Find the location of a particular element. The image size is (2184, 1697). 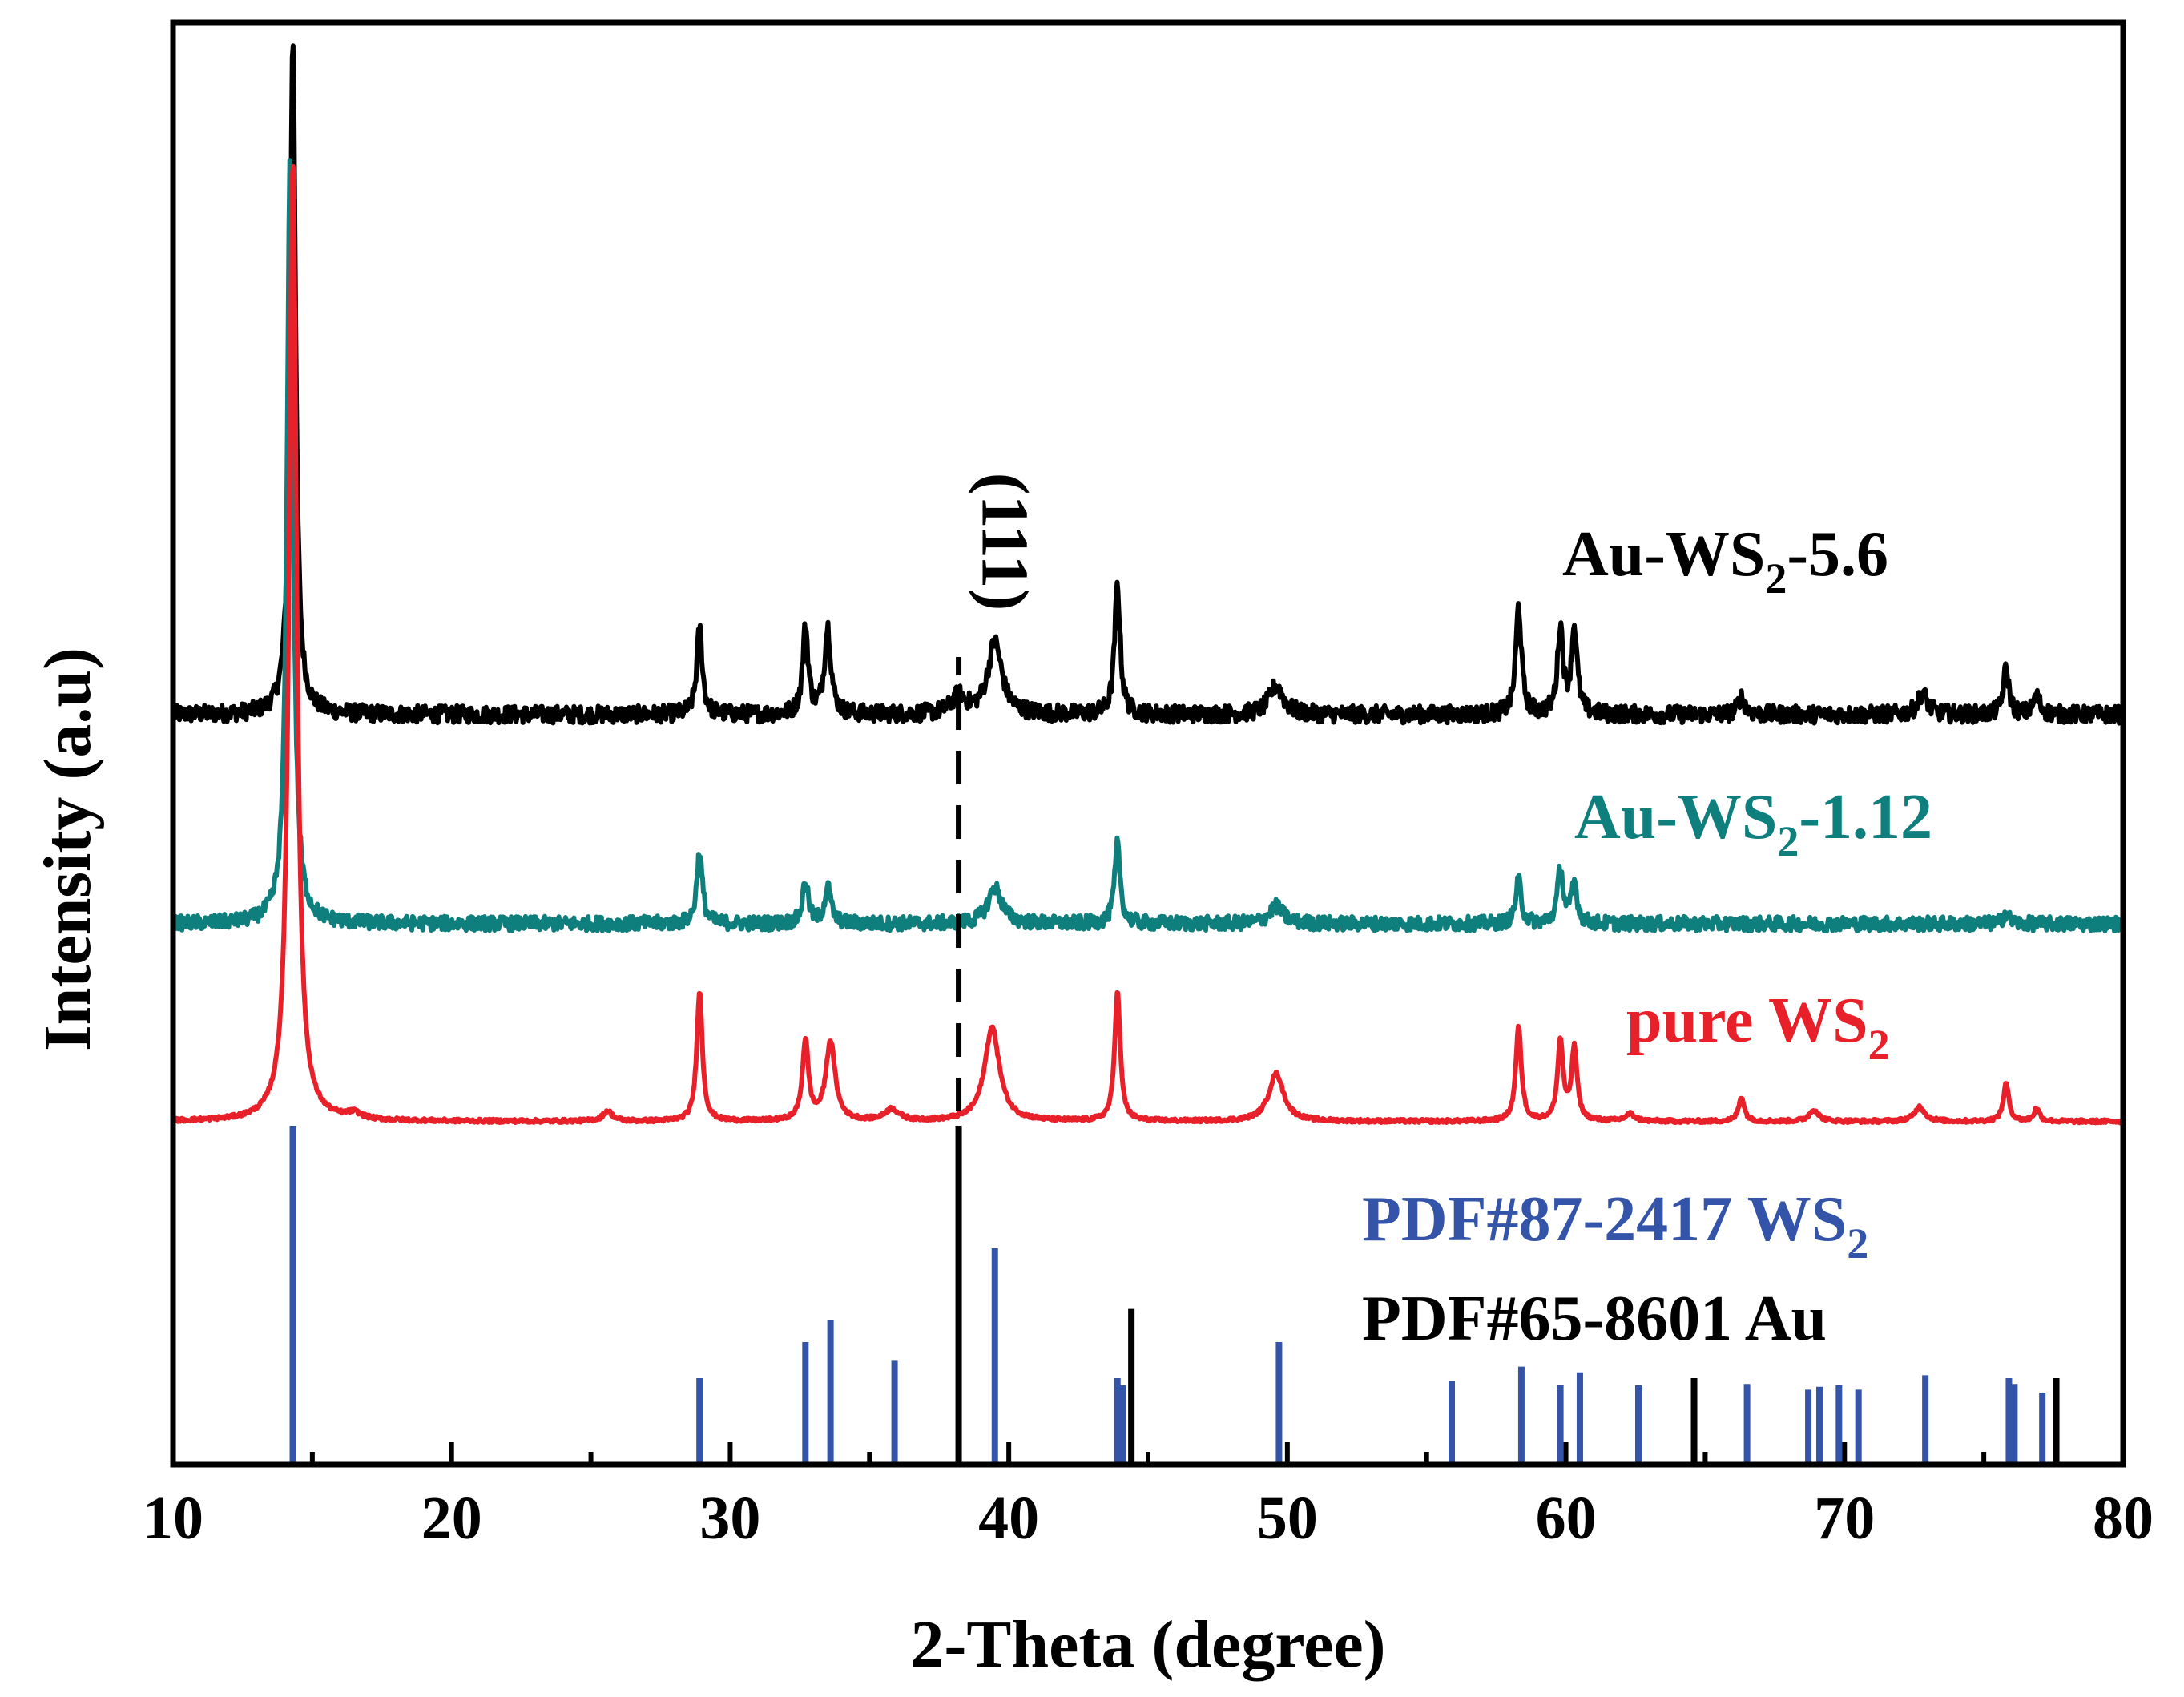

x-tick-label-30: 30 is located at coordinates (729, 1518).